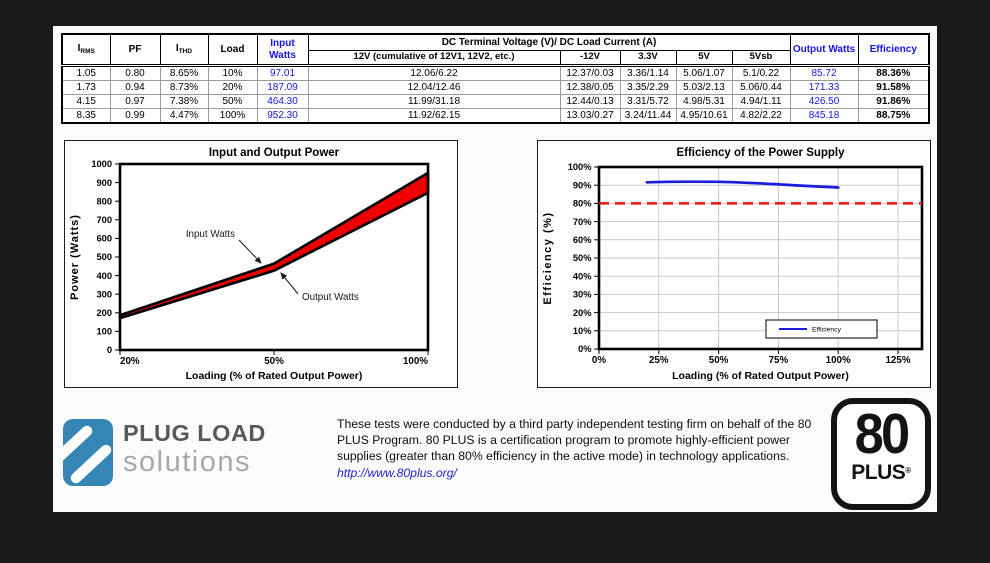 The image size is (990, 563). I want to click on table-cell: 50%, so click(232, 101).